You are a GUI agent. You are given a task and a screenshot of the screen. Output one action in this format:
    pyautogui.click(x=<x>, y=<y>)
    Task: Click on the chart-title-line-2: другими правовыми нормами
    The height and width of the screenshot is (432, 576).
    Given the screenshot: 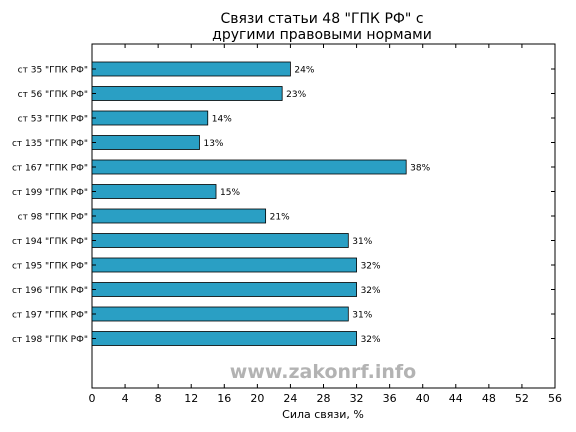 What is the action you would take?
    pyautogui.click(x=322, y=35)
    